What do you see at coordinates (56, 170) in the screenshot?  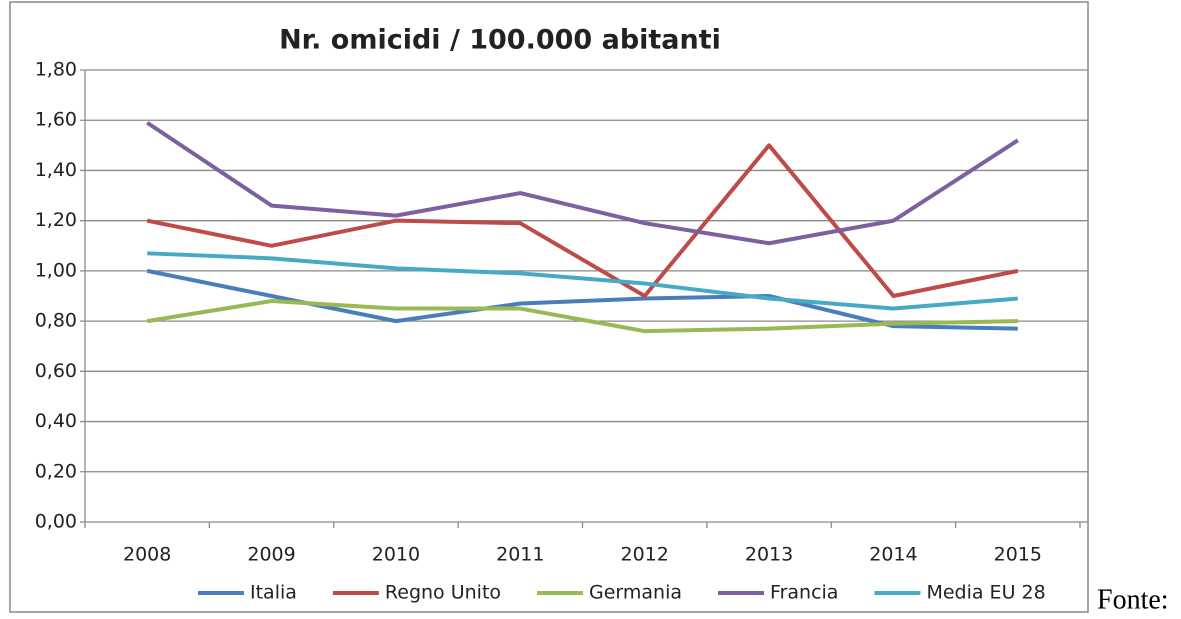 I see `y-tick-label: 1,40` at bounding box center [56, 170].